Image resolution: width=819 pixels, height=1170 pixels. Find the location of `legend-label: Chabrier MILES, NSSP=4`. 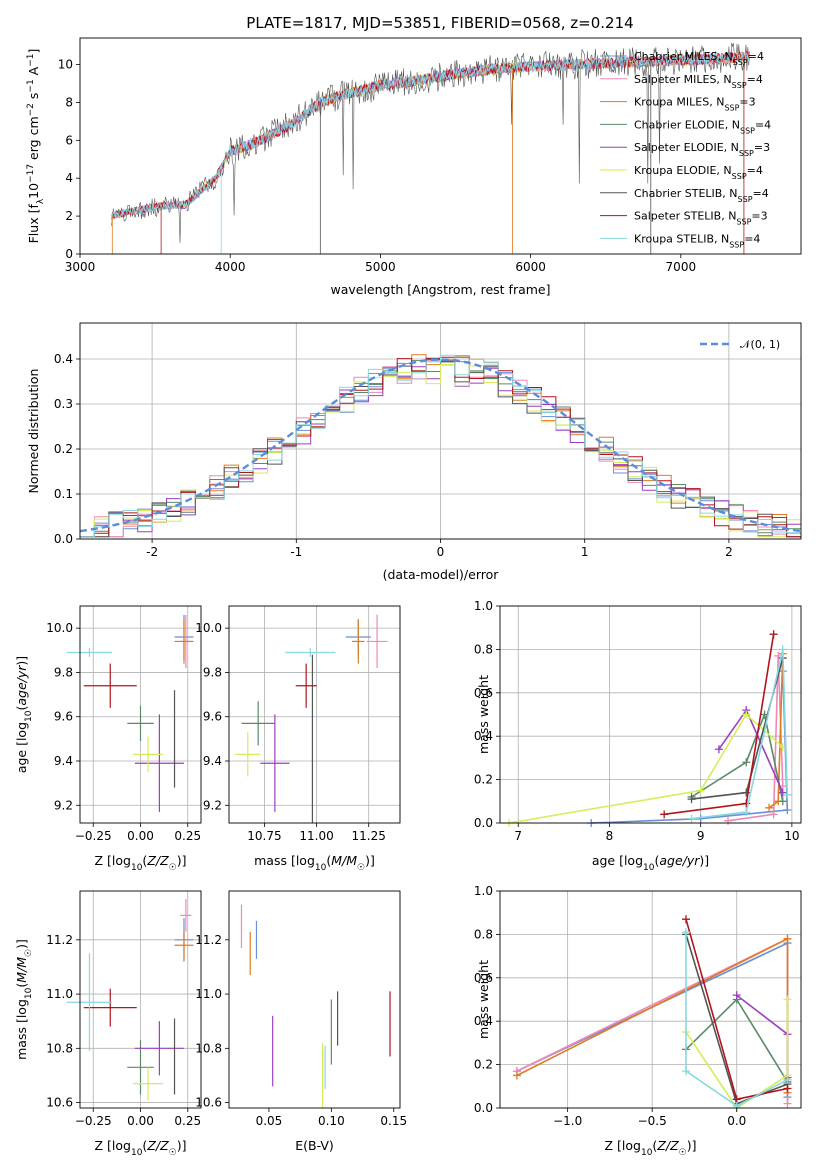

legend-label: Chabrier MILES, NSSP=4 is located at coordinates (699, 58).